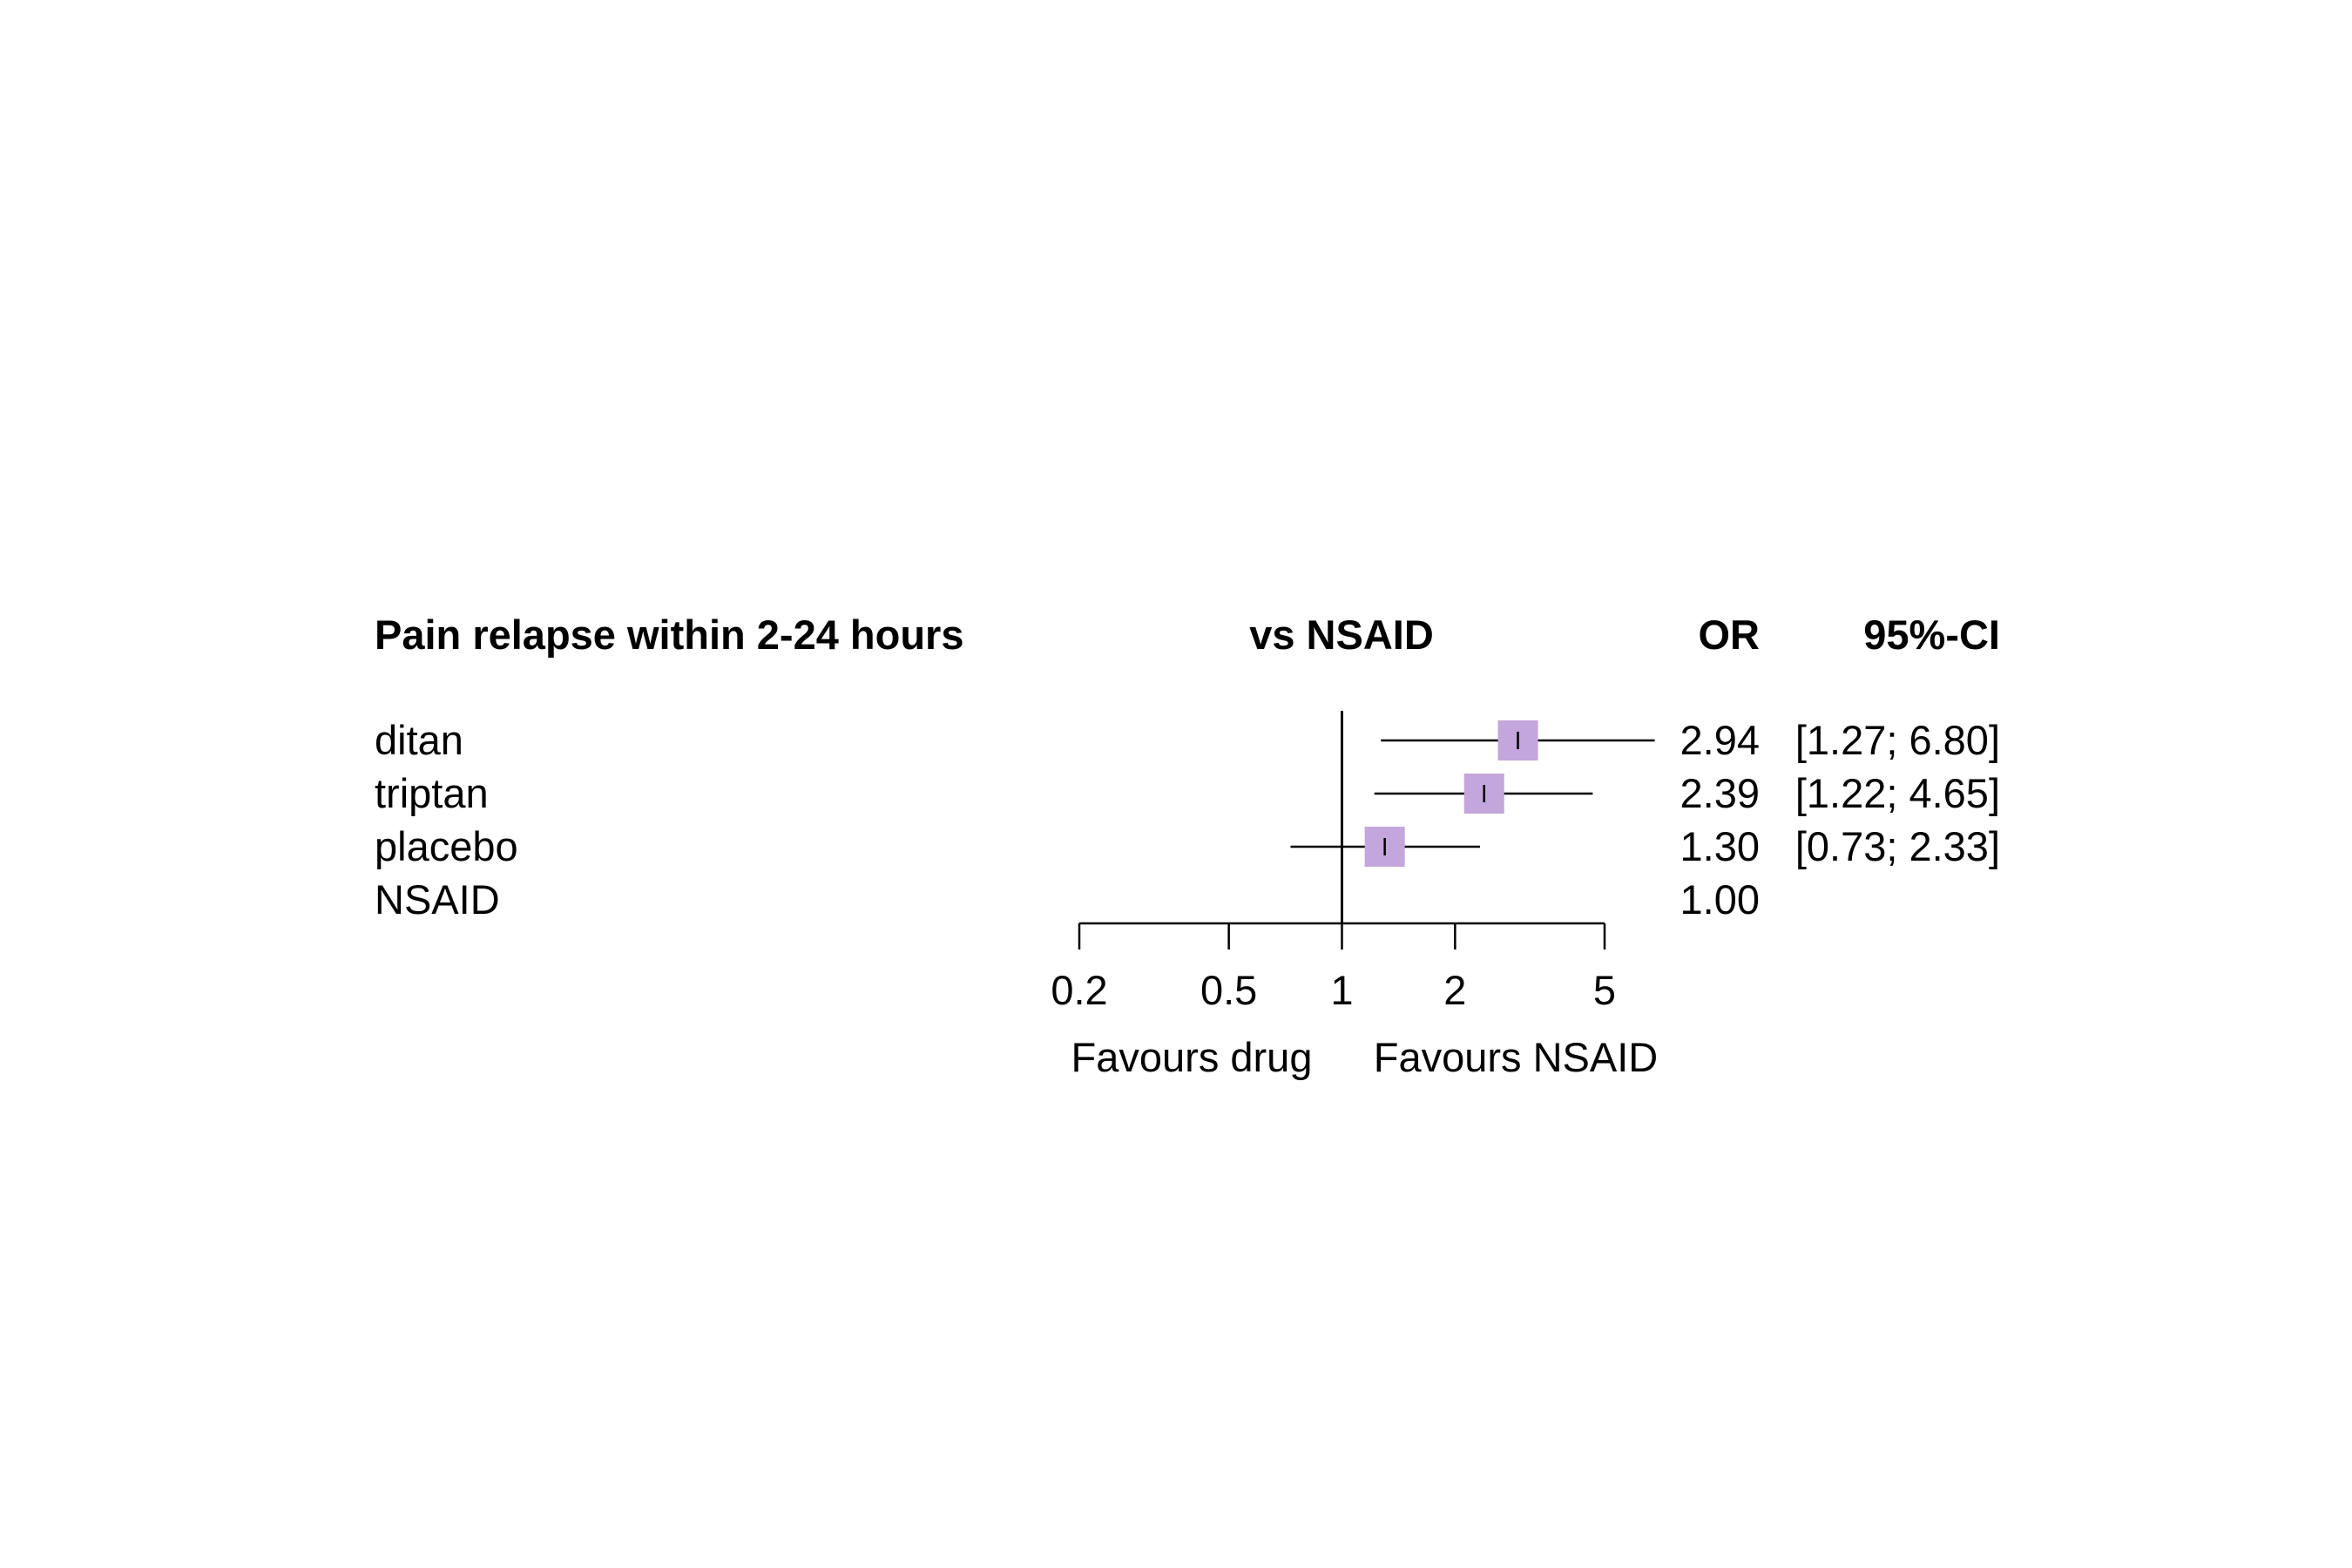 The image size is (2352, 1568). Describe the element at coordinates (437, 899) in the screenshot. I see `row-label: NSAID` at that location.